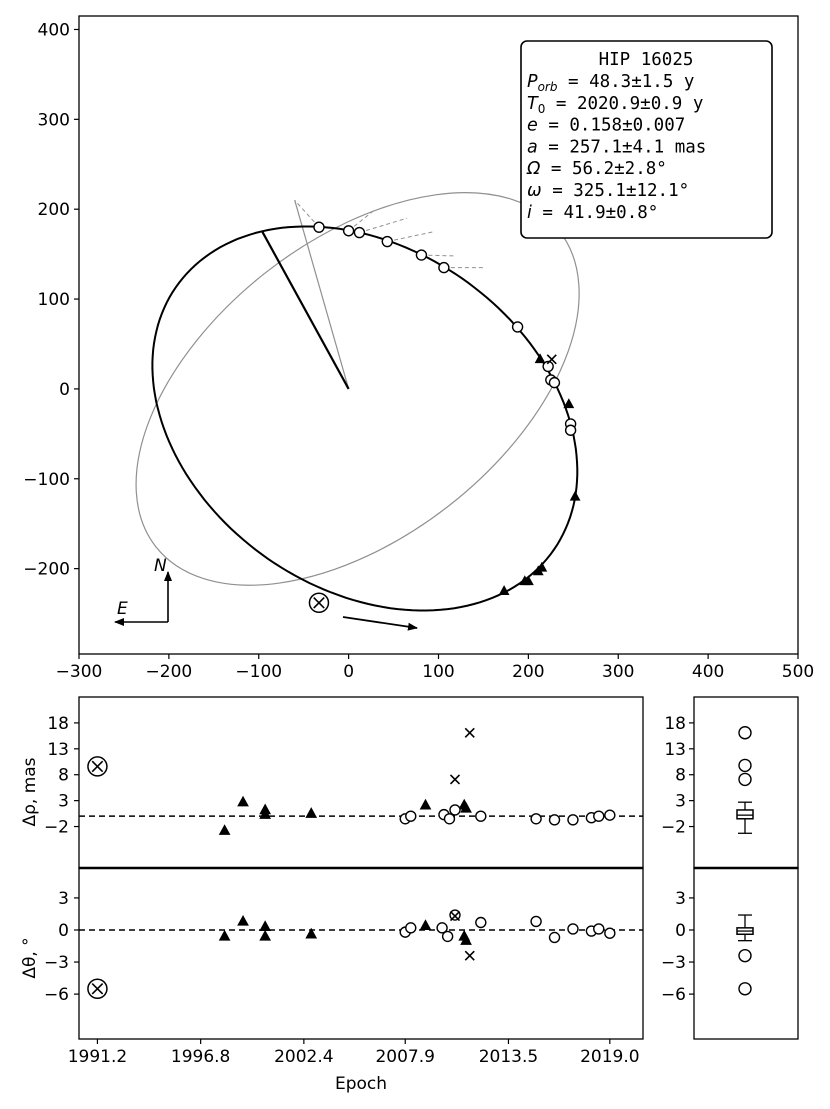  Describe the element at coordinates (596, 169) in the screenshot. I see `orbit-parameter-line: Ω = 56.2±2.8°` at that location.